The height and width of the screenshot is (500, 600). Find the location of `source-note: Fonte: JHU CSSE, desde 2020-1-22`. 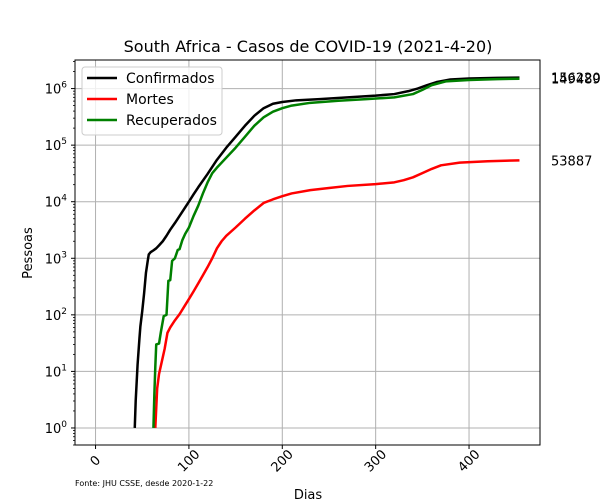

source-note: Fonte: JHU CSSE, desde 2020-1-22 is located at coordinates (144, 483).